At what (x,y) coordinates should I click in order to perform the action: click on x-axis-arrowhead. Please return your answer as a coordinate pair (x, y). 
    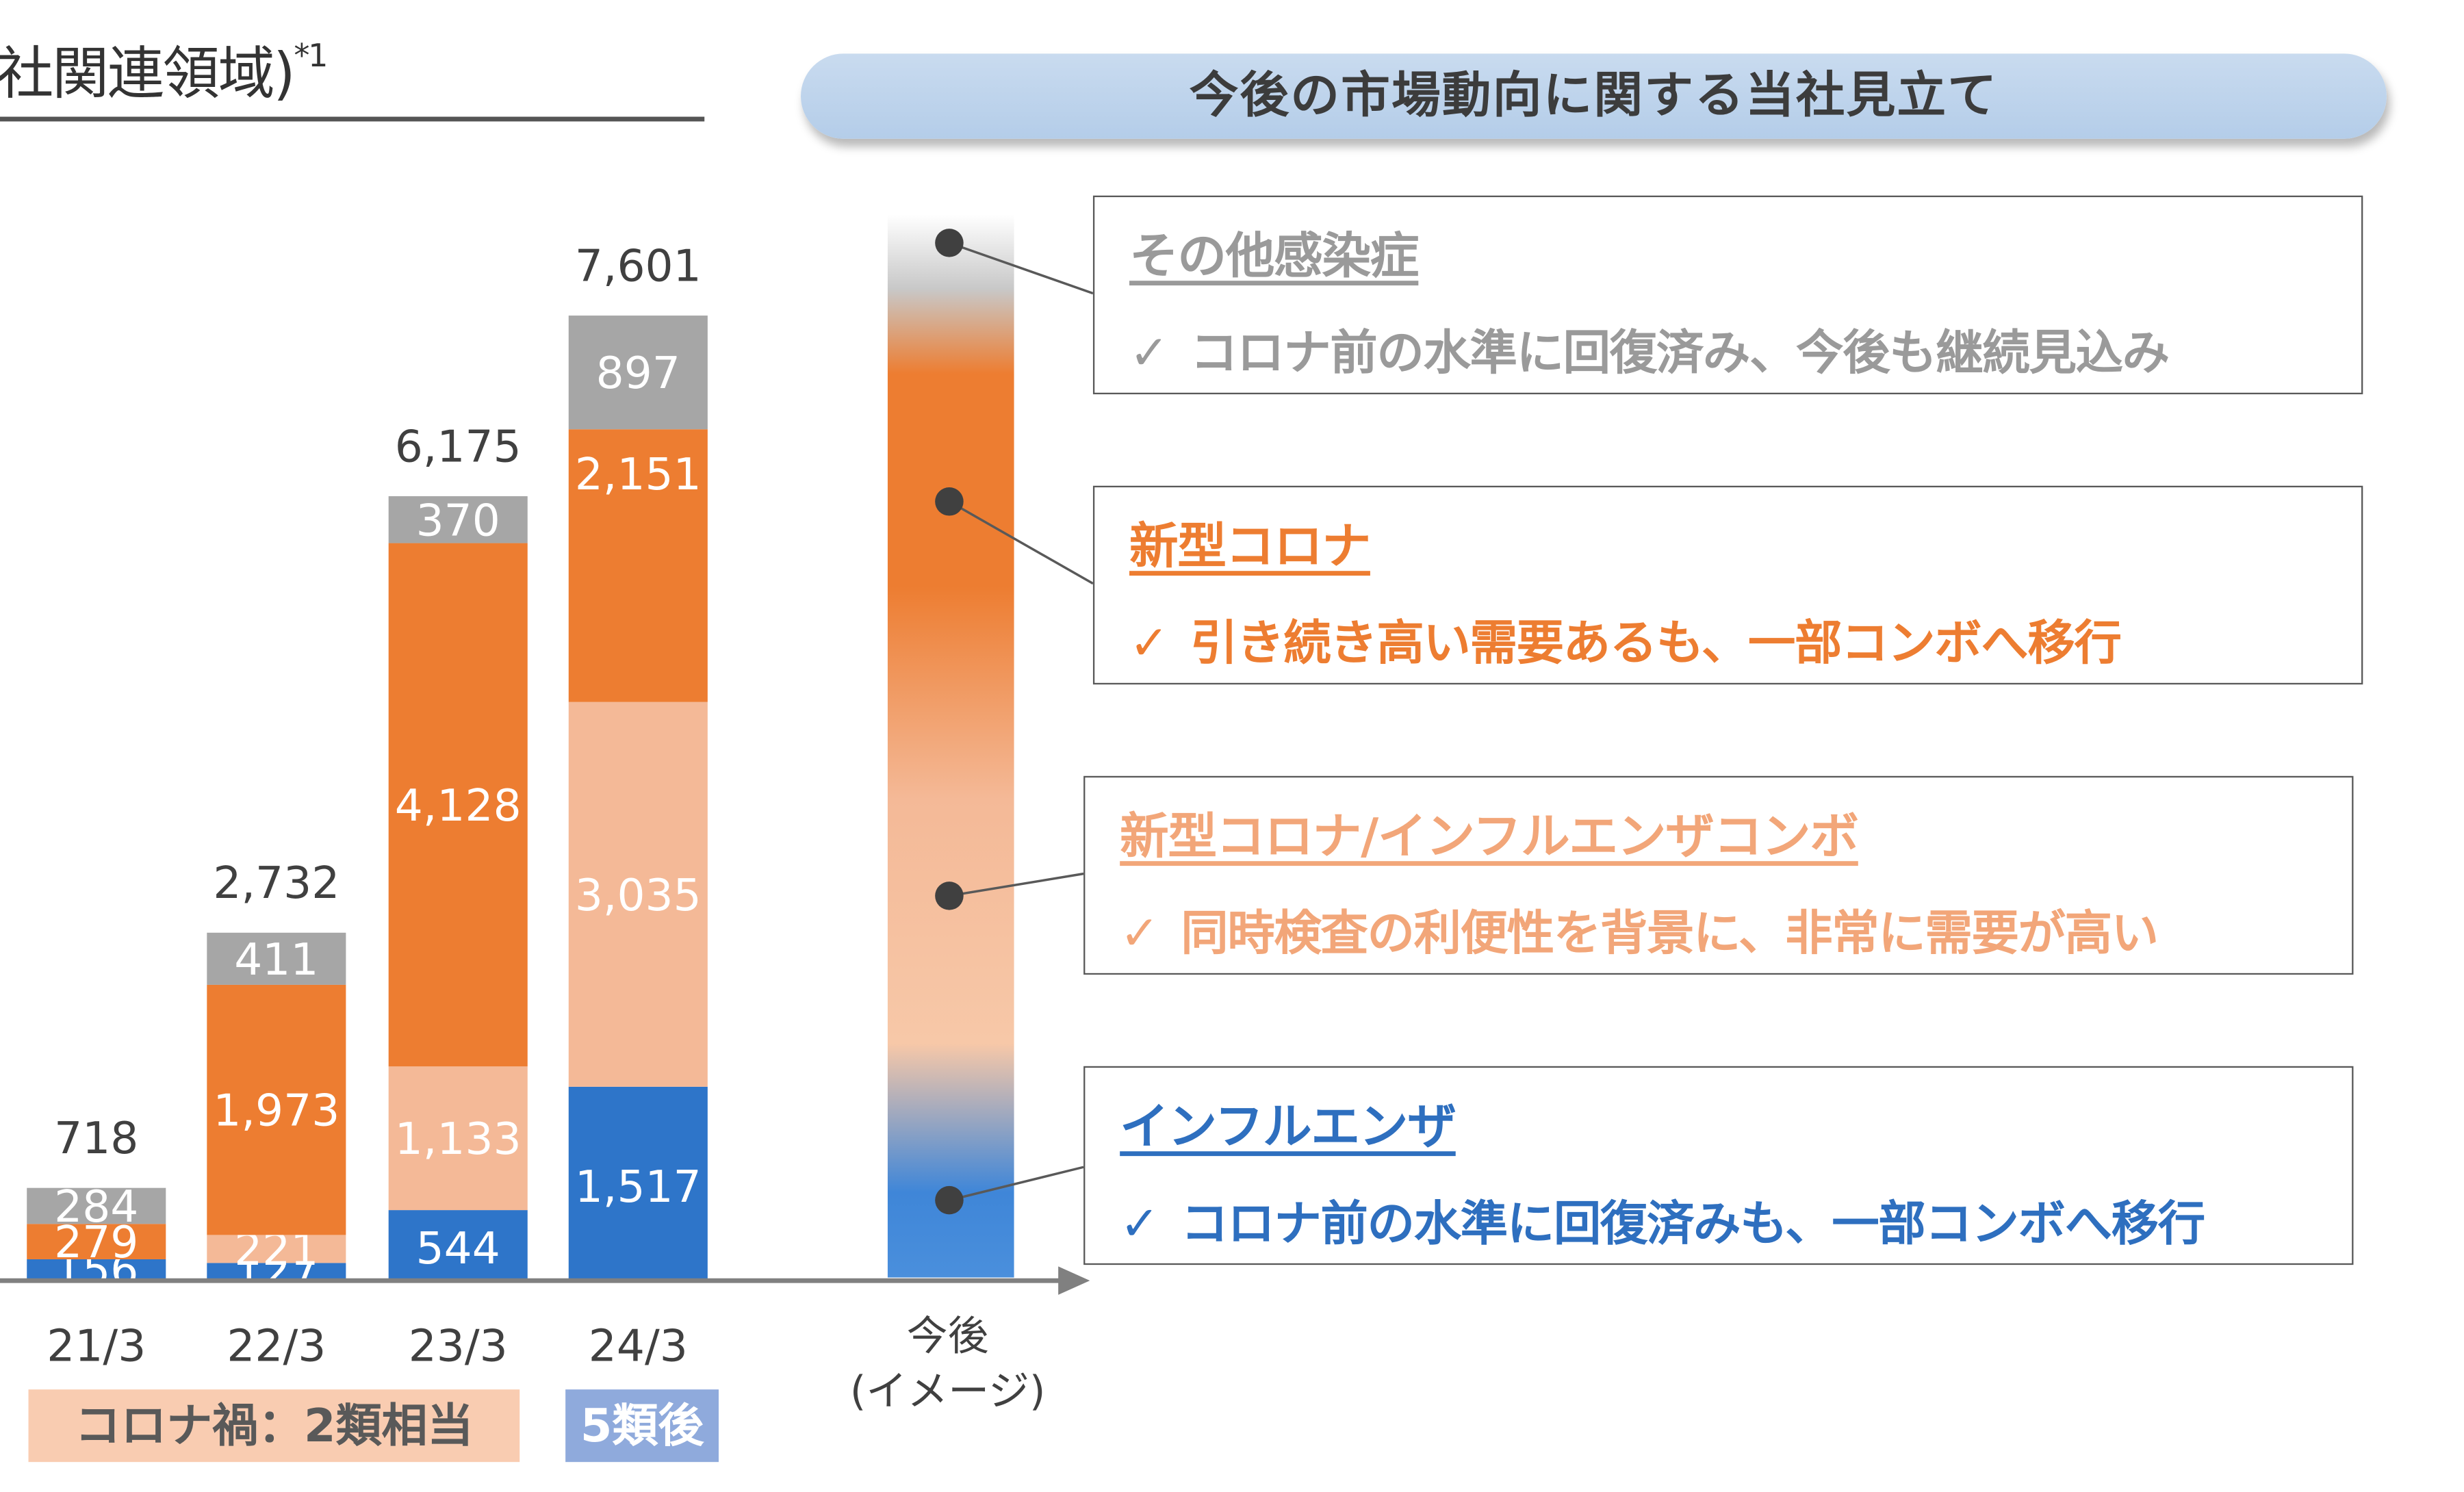
    Looking at the image, I should click on (1074, 1280).